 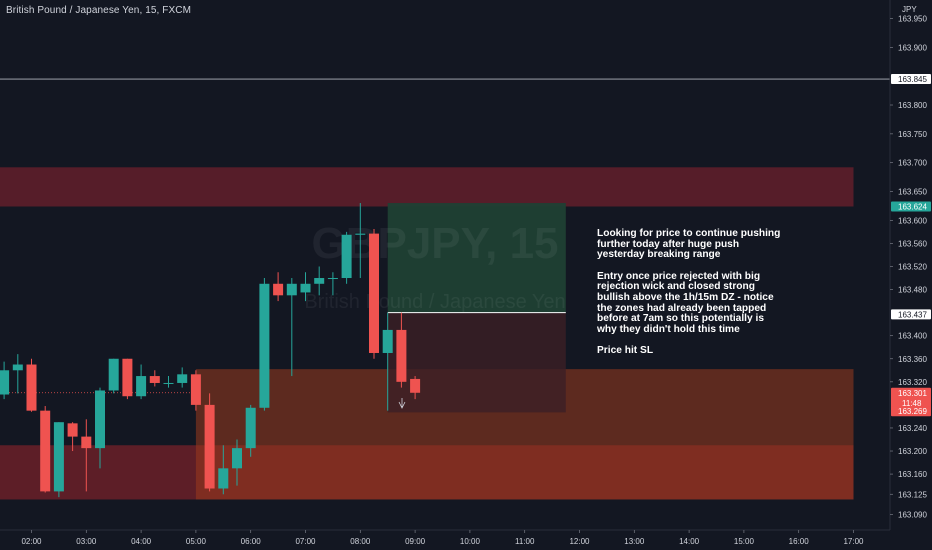 I want to click on x-tick-label: 16:00, so click(x=799, y=541).